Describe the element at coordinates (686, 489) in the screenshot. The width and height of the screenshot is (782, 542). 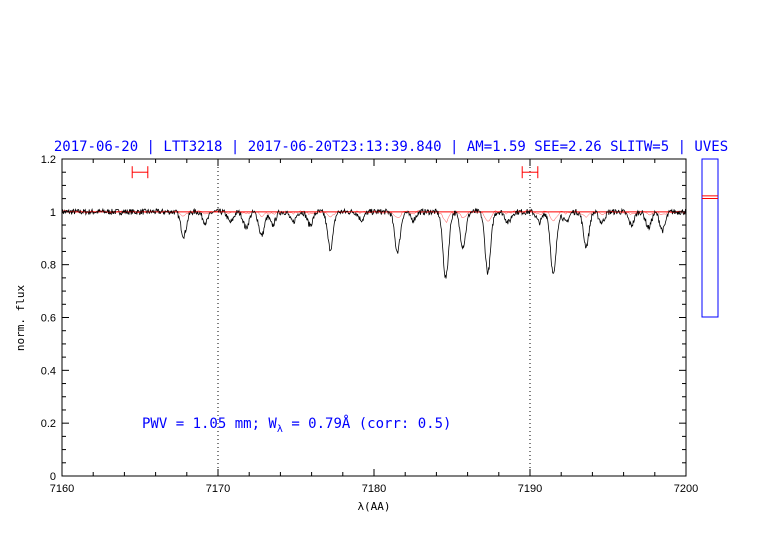
I see `x-tick-label: 7200` at that location.